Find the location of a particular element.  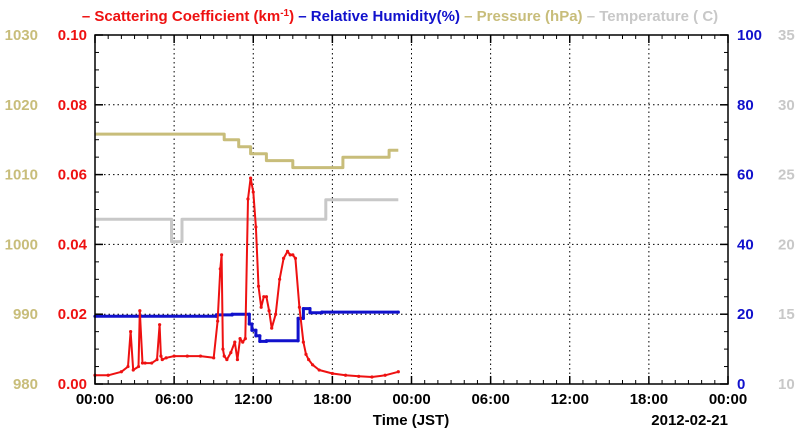

y-tick-label-pressure: 1010 is located at coordinates (21, 175).